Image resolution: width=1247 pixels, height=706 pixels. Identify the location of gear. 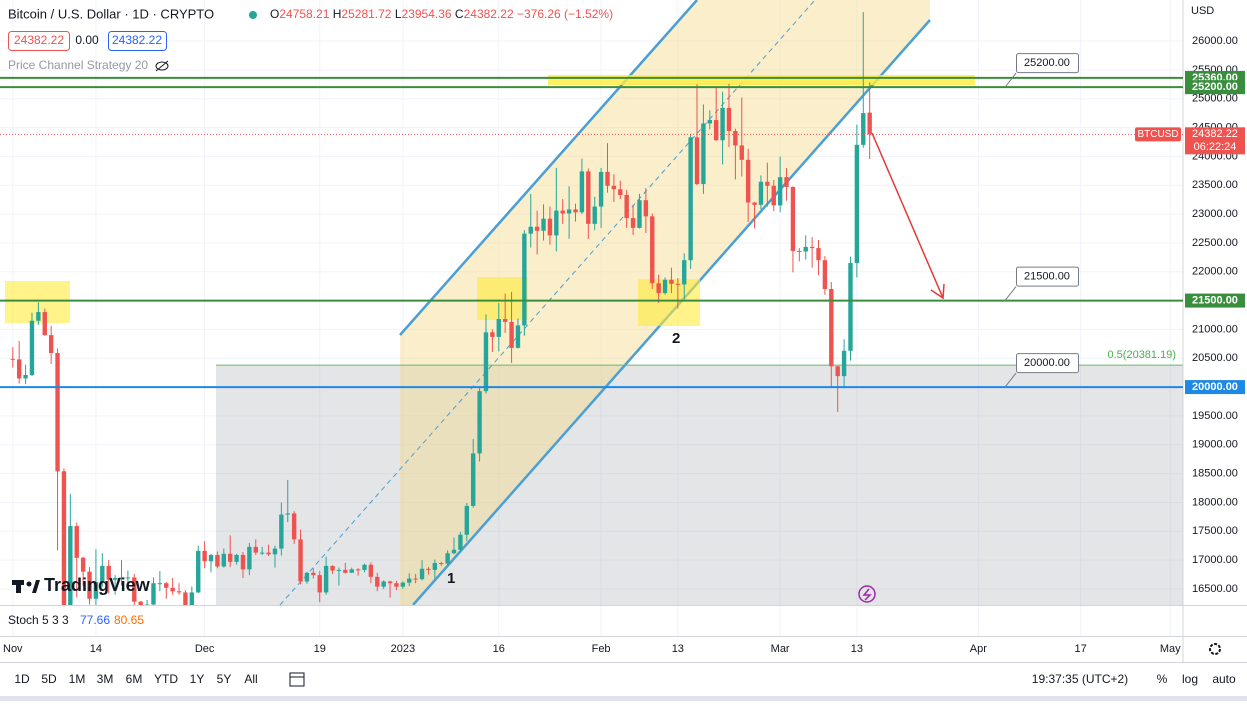
(1215, 649).